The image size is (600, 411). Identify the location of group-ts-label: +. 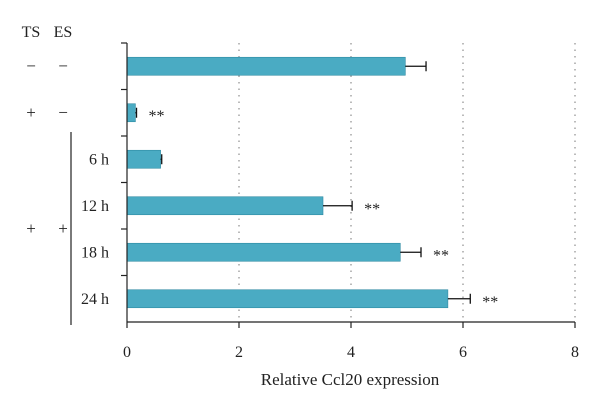
(31, 228).